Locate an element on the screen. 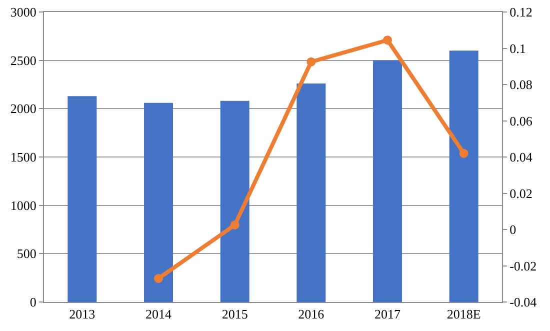 The image size is (550, 331). y-tick-label: 2000 is located at coordinates (23, 108).